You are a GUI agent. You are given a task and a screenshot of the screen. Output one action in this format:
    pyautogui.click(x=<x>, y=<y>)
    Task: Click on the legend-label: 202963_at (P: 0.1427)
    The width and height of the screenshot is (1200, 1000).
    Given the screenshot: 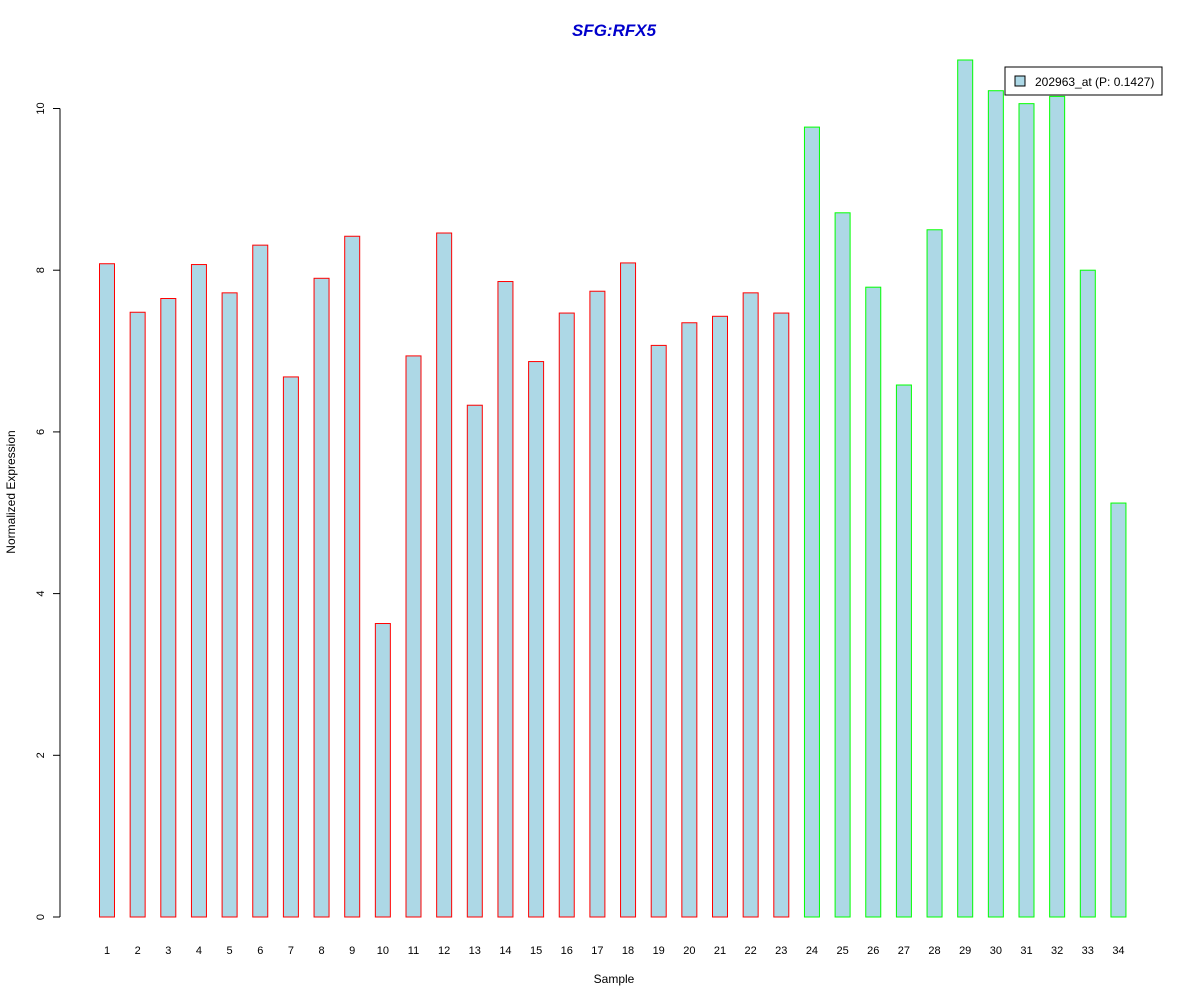 What is the action you would take?
    pyautogui.click(x=1094, y=82)
    